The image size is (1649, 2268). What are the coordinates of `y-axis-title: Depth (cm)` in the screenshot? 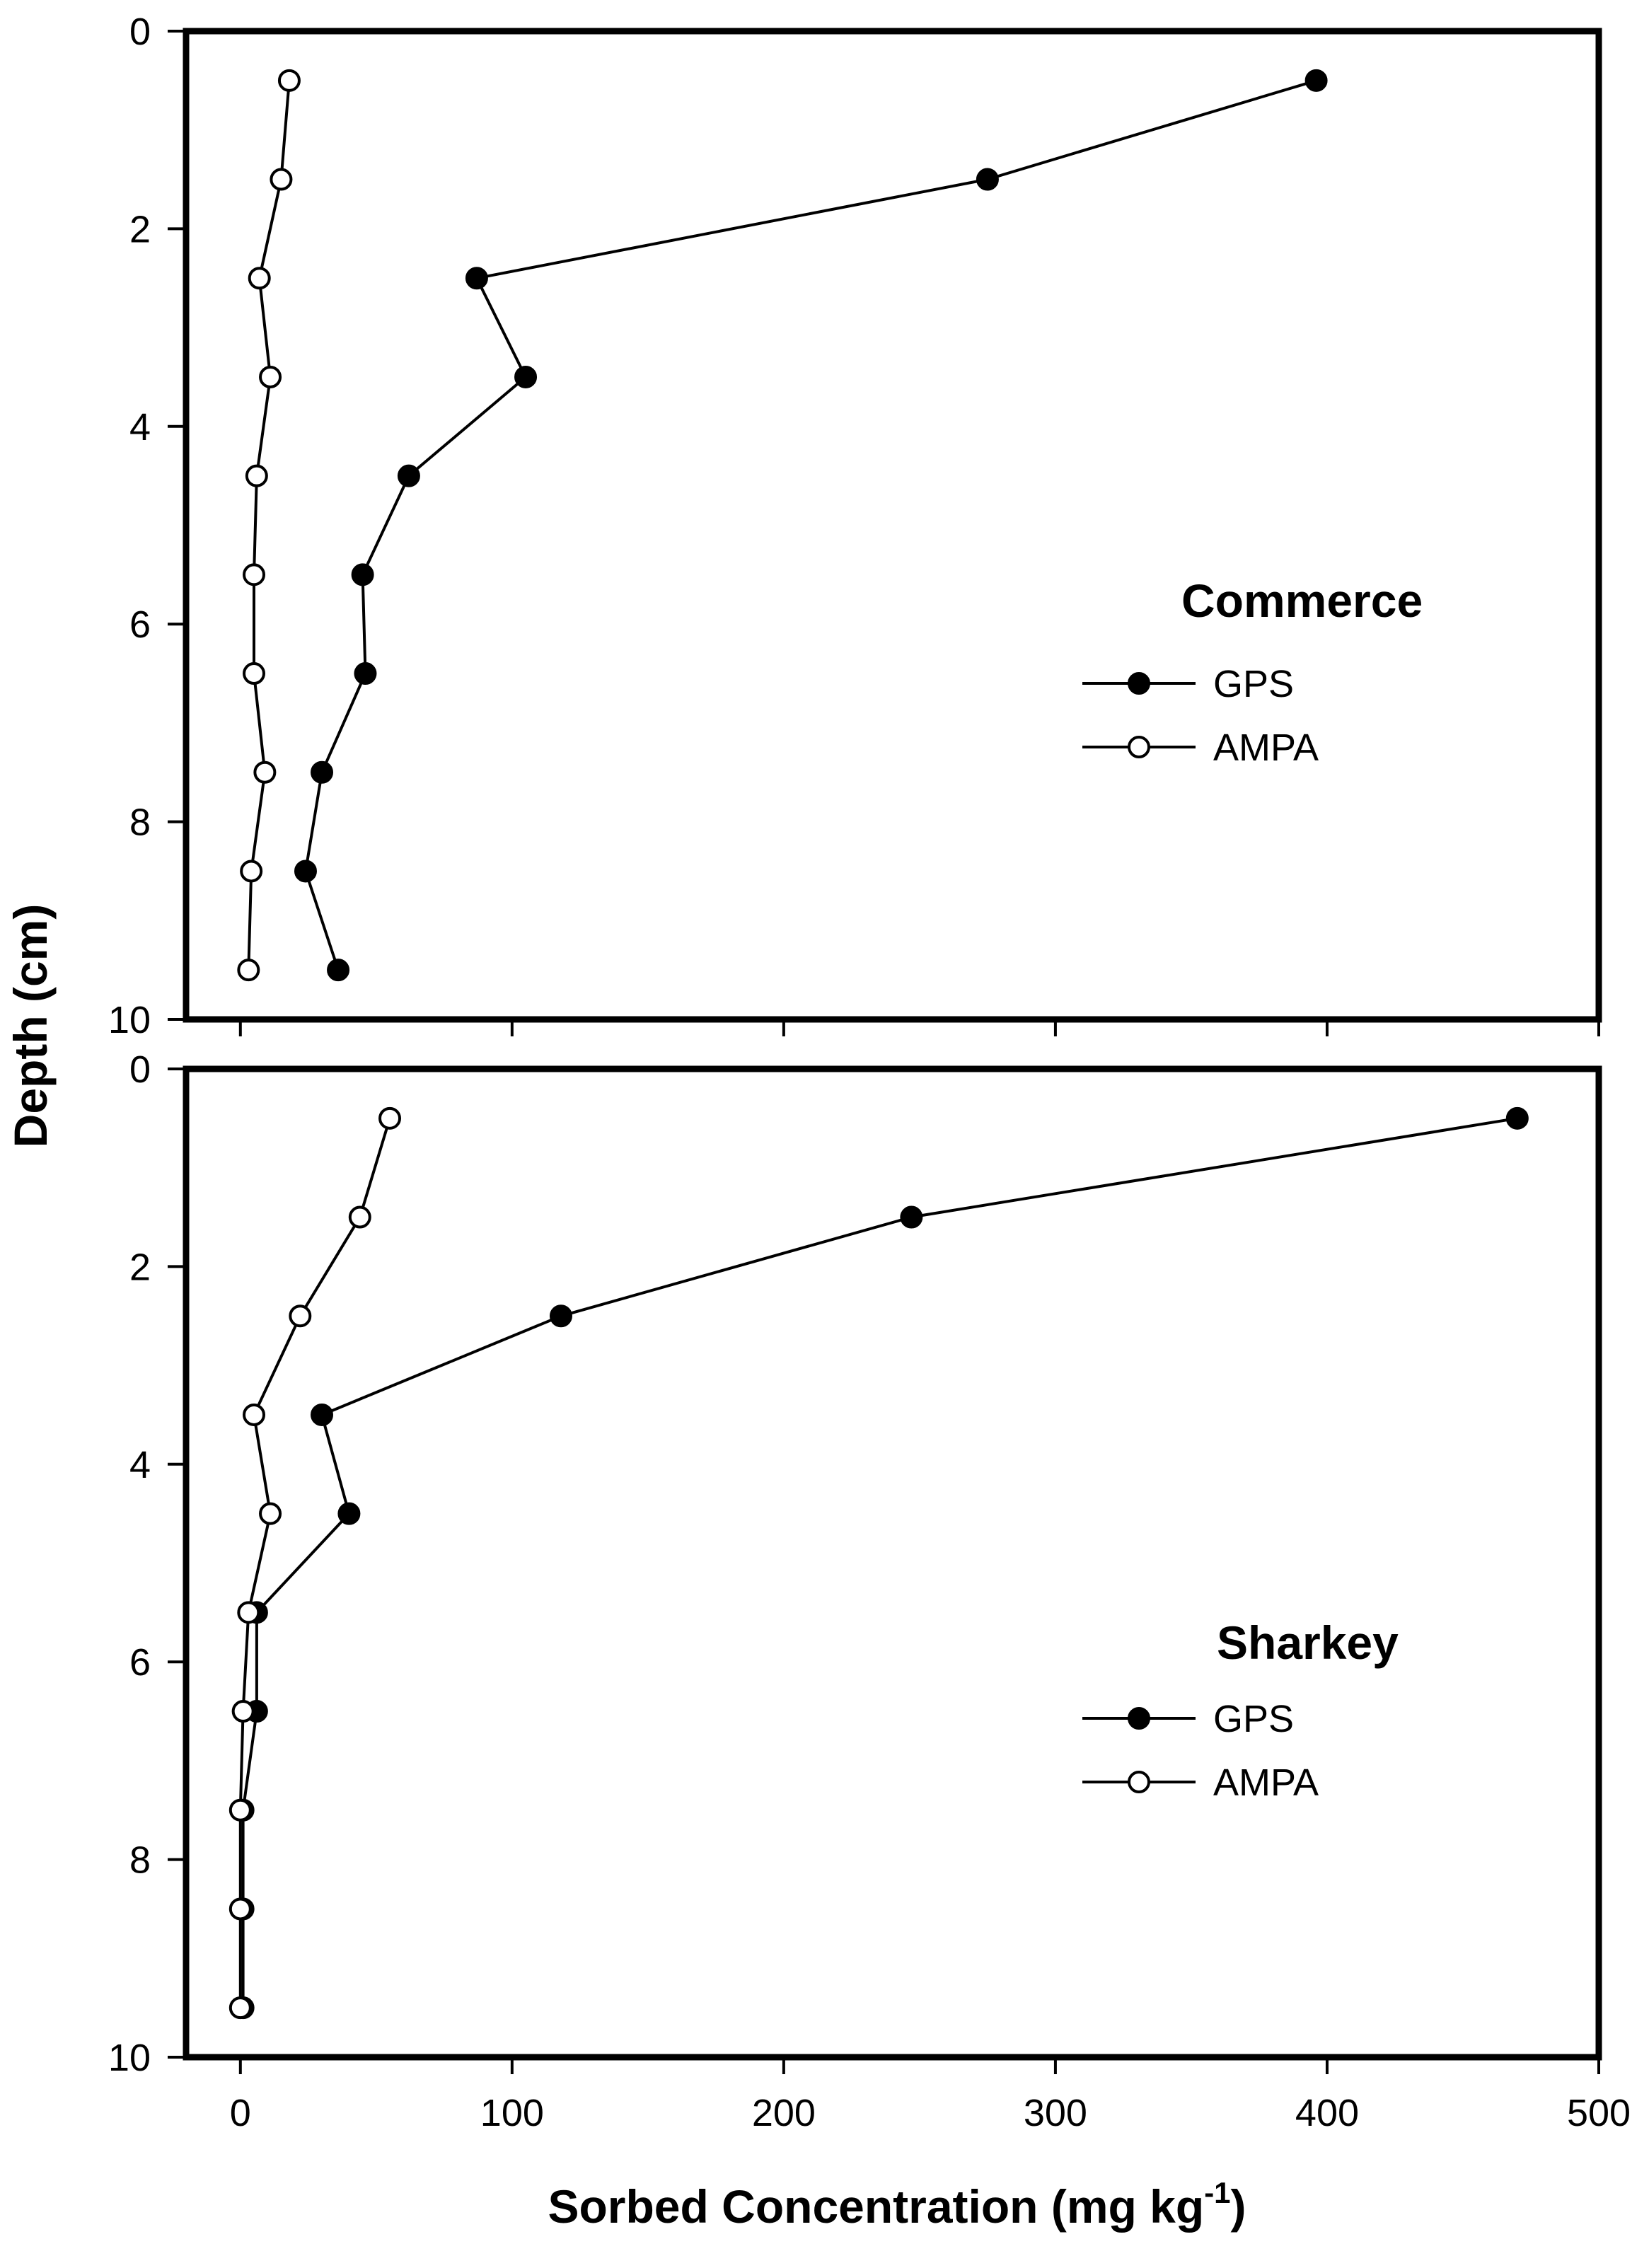 It's located at (30, 1026).